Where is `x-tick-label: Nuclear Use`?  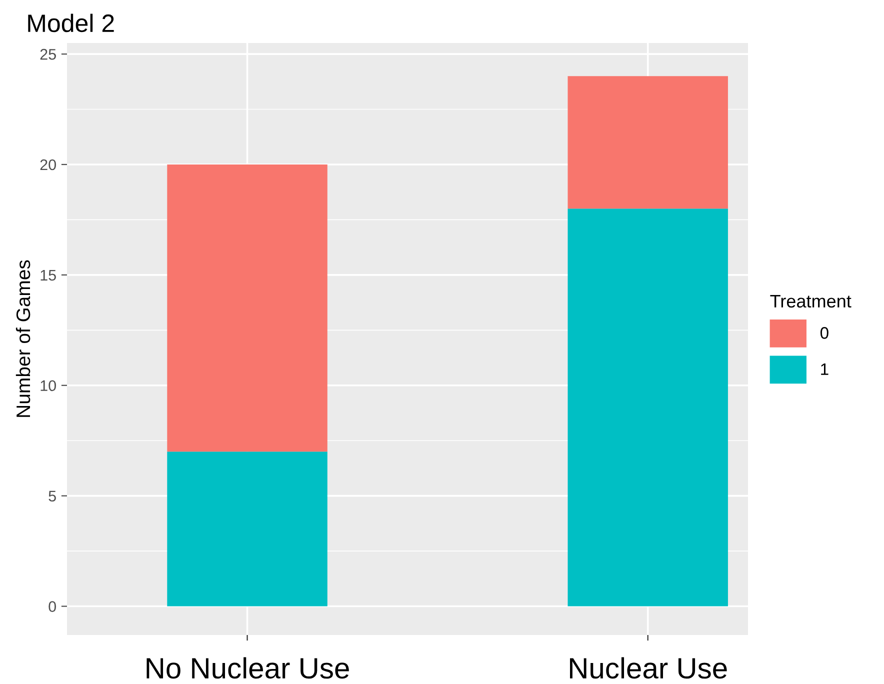
x-tick-label: Nuclear Use is located at coordinates (648, 668).